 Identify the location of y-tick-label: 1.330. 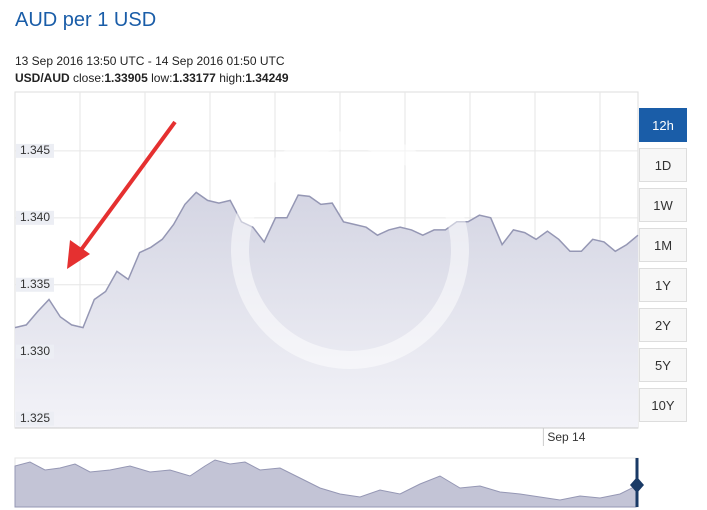
(35, 351).